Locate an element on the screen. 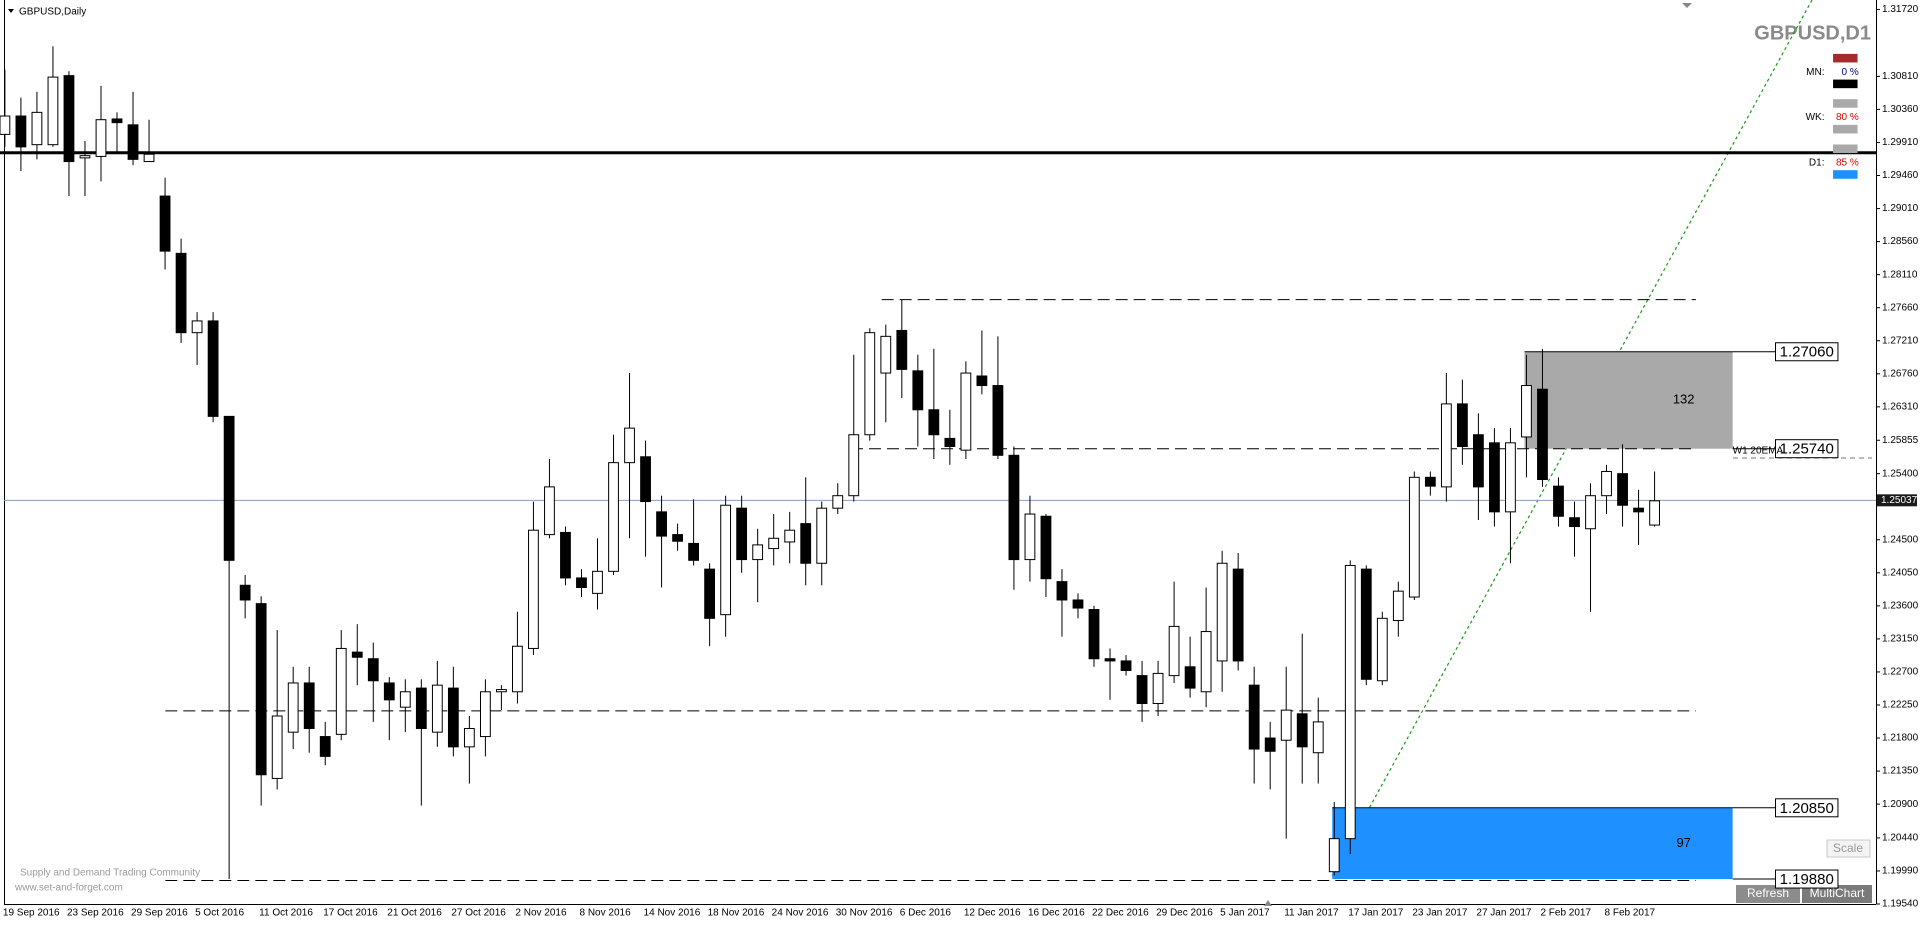  button-label: MultiChart is located at coordinates (1837, 893).